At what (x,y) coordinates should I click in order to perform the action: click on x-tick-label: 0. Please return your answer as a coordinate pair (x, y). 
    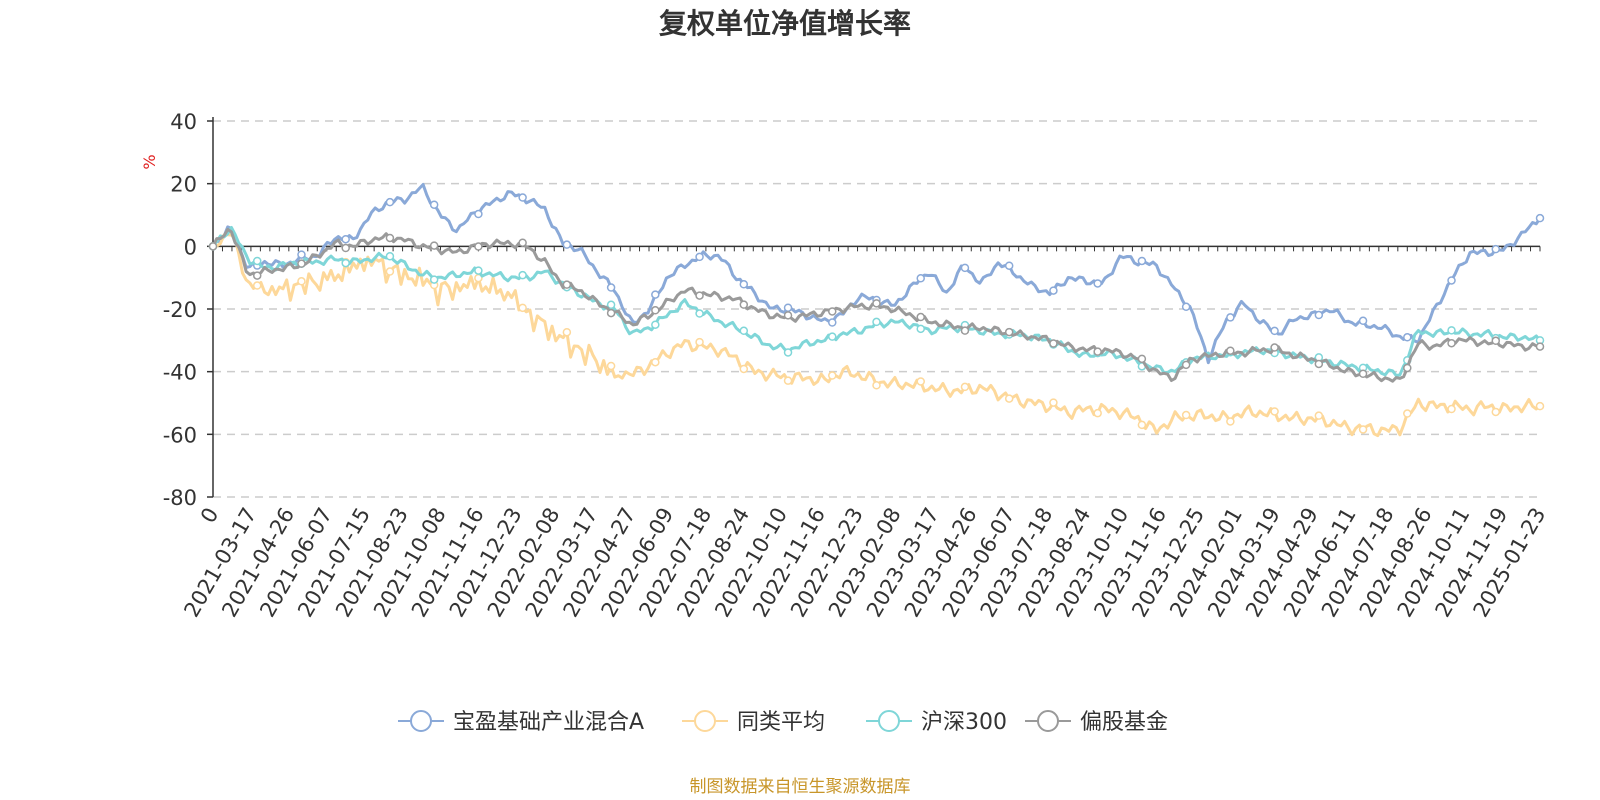
    Looking at the image, I should click on (209, 516).